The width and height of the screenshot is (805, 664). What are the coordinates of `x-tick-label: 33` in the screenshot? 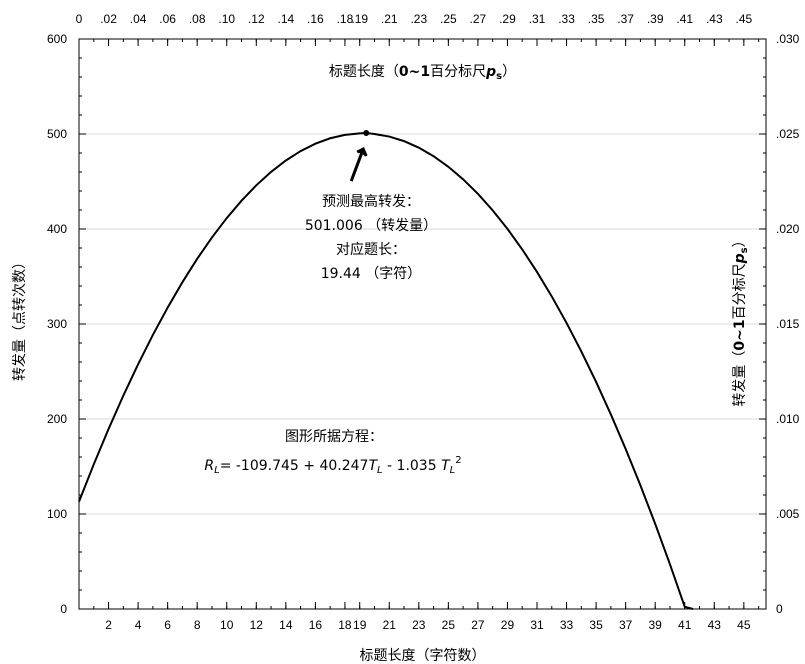 It's located at (567, 625).